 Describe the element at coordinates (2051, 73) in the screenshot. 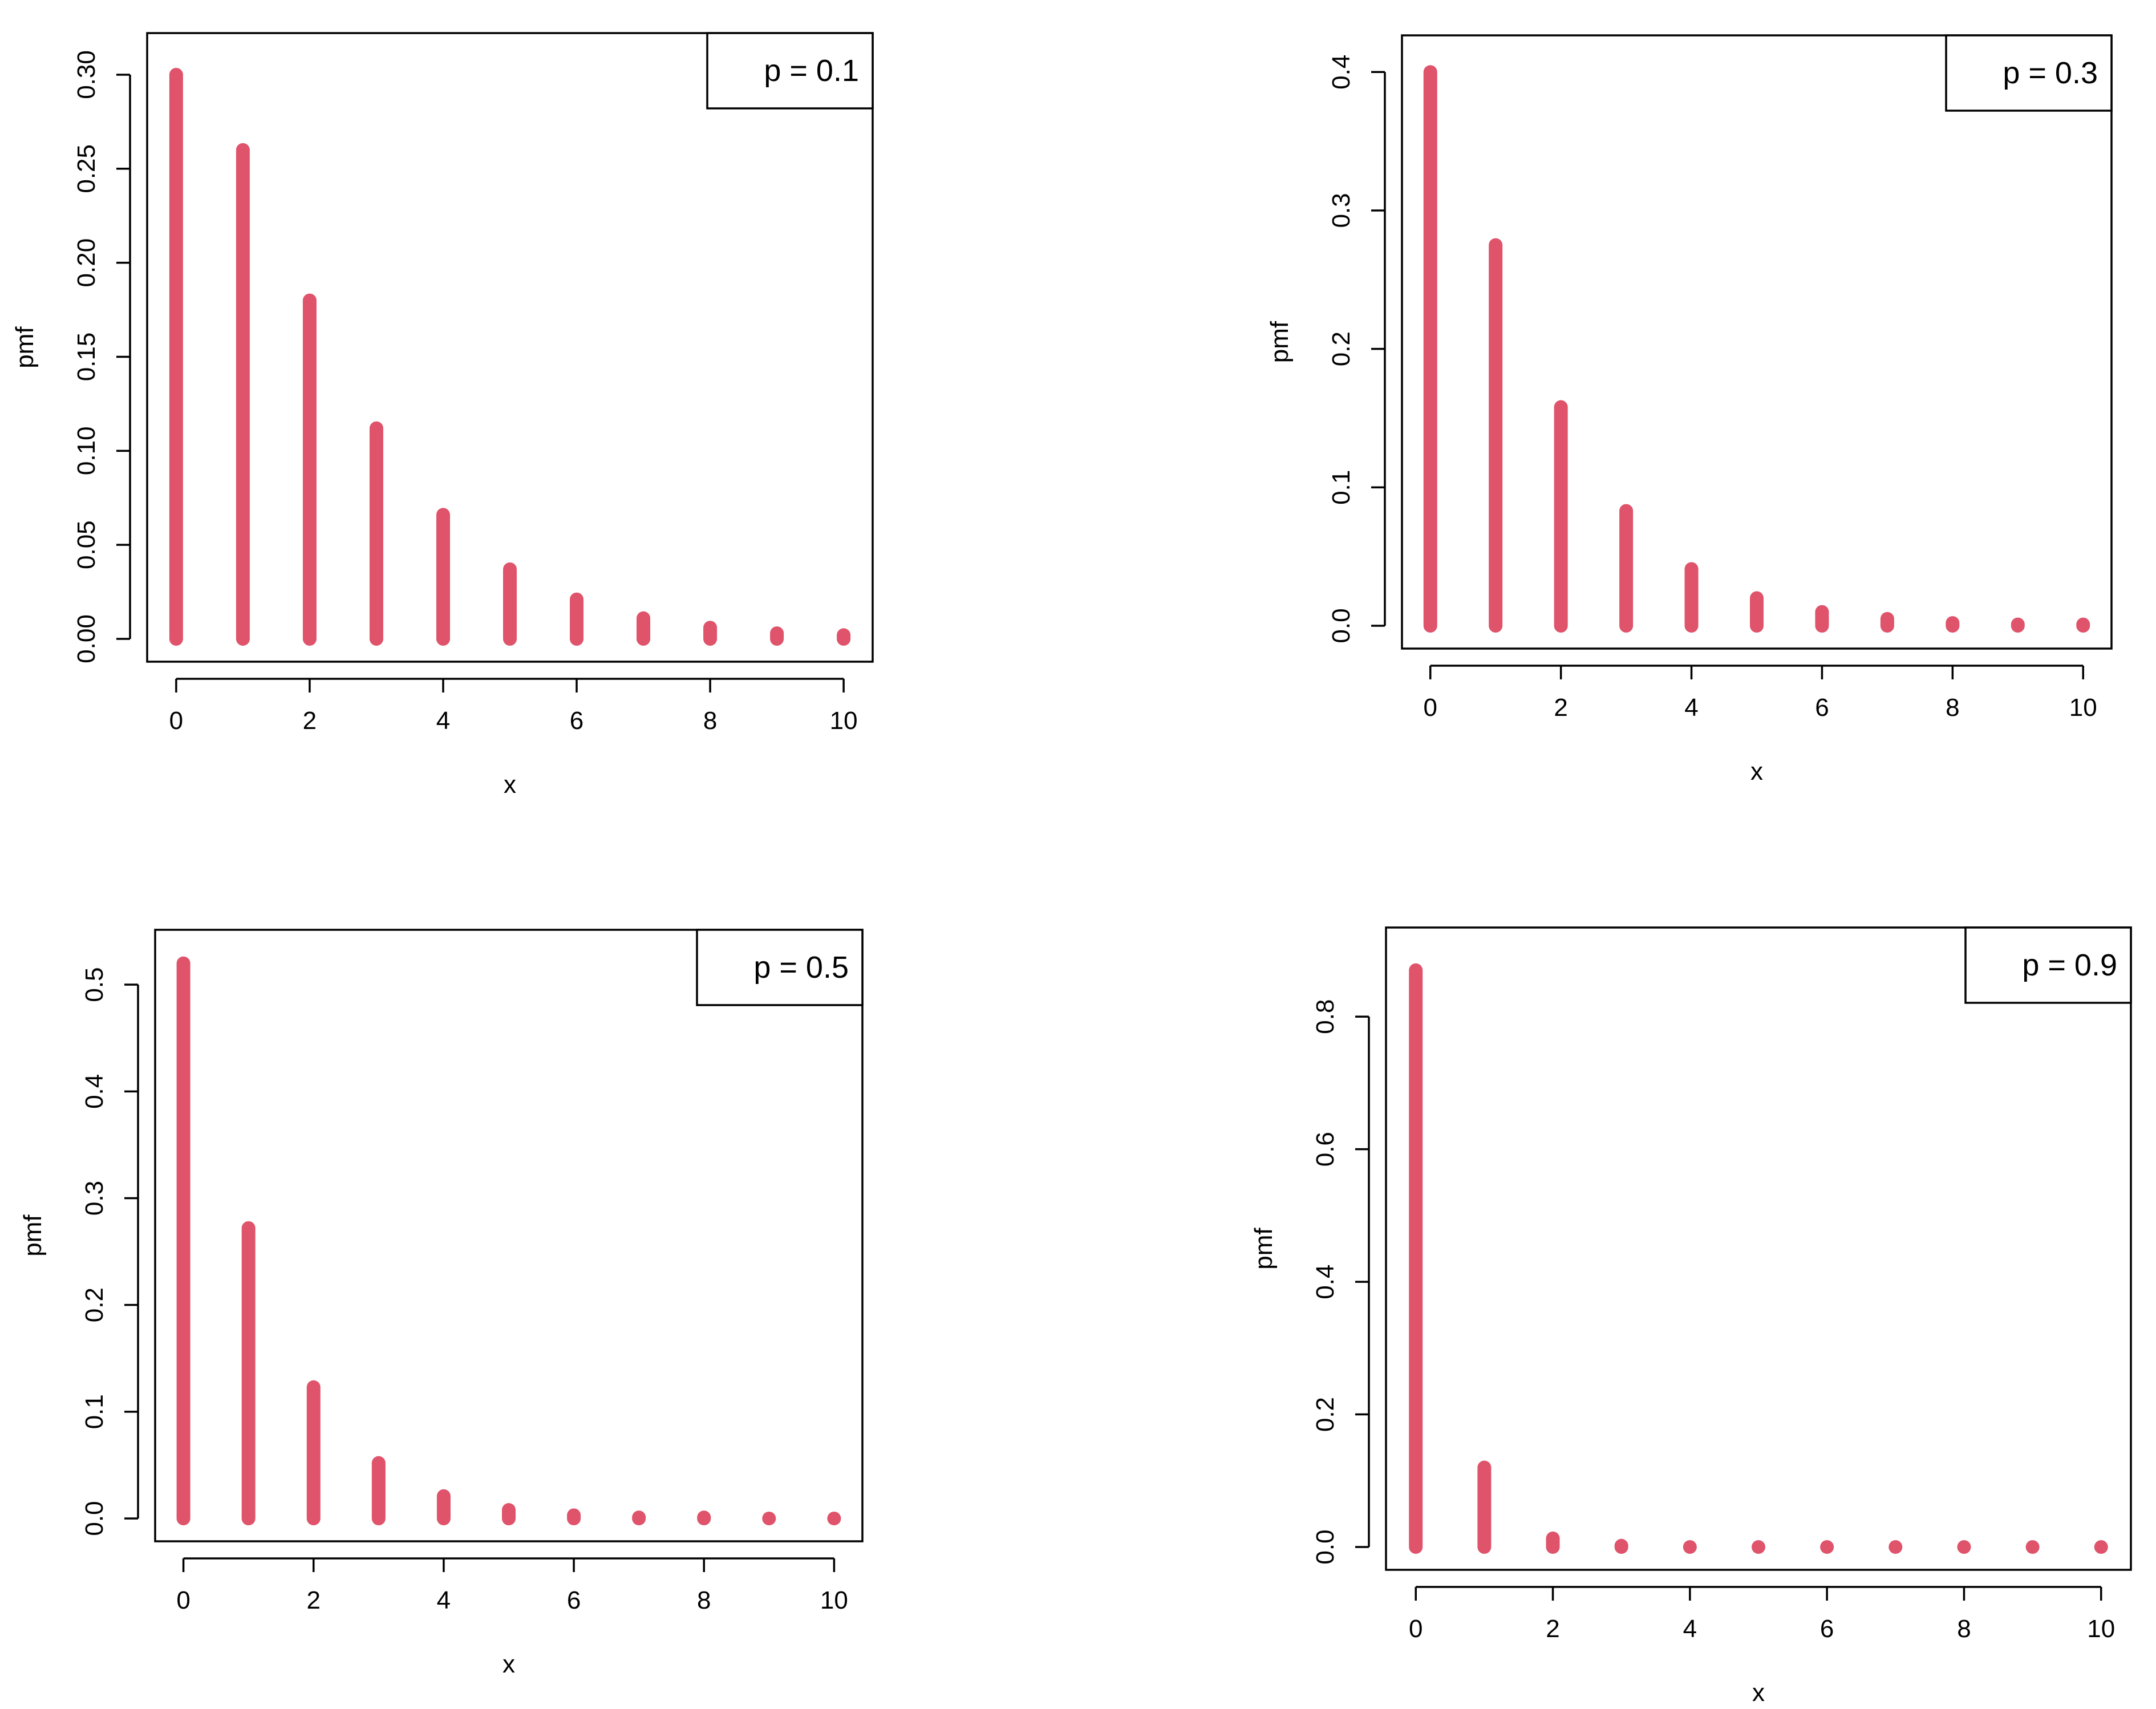

I see `legend-label: p = 0.3` at that location.